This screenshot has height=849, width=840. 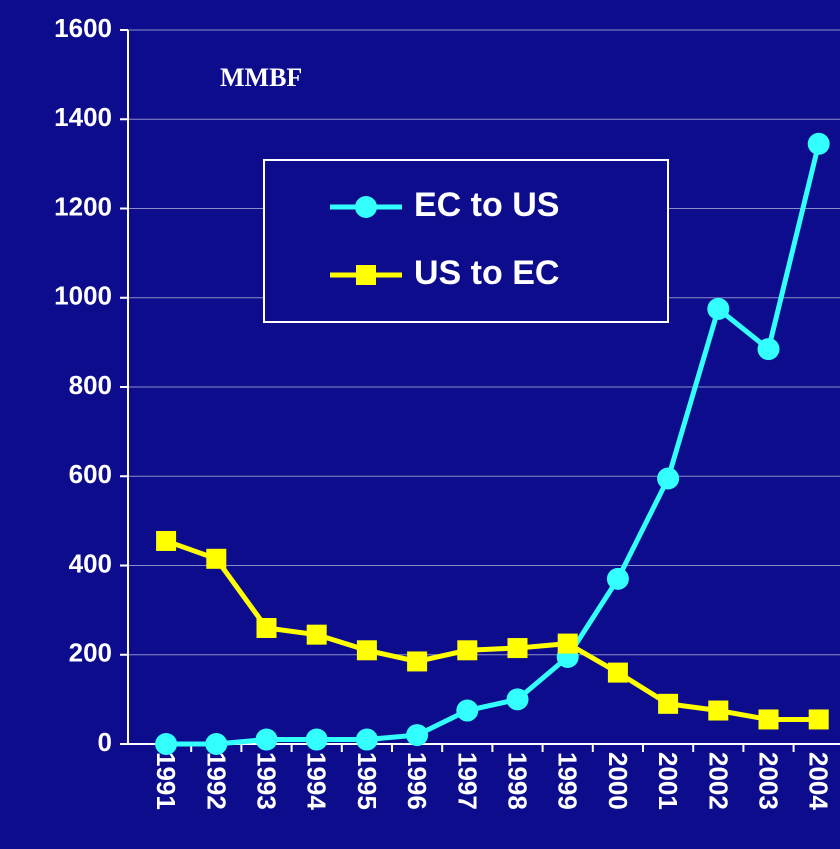 What do you see at coordinates (83, 28) in the screenshot?
I see `y-tick-label: 1600` at bounding box center [83, 28].